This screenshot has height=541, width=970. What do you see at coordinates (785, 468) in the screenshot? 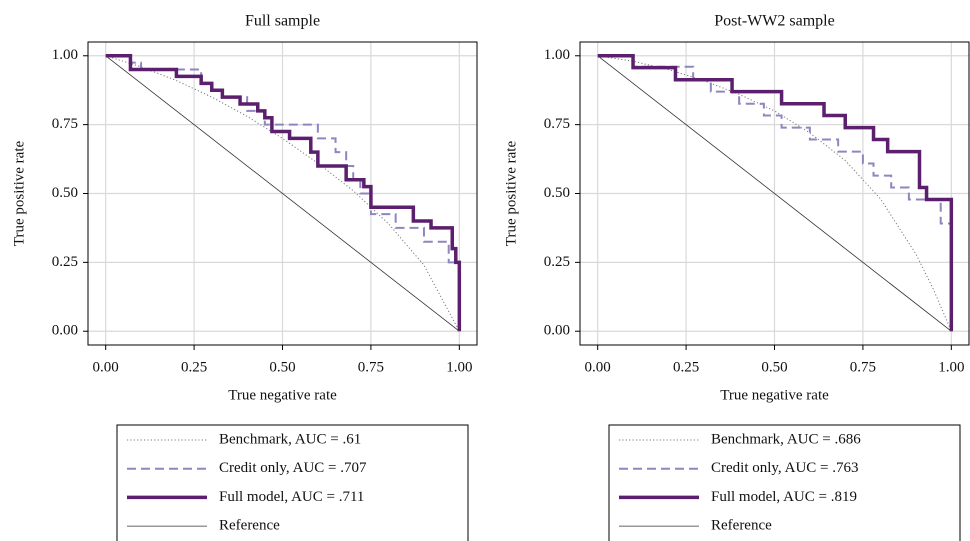
I see `legend-label: Credit only, AUC = .763` at bounding box center [785, 468].